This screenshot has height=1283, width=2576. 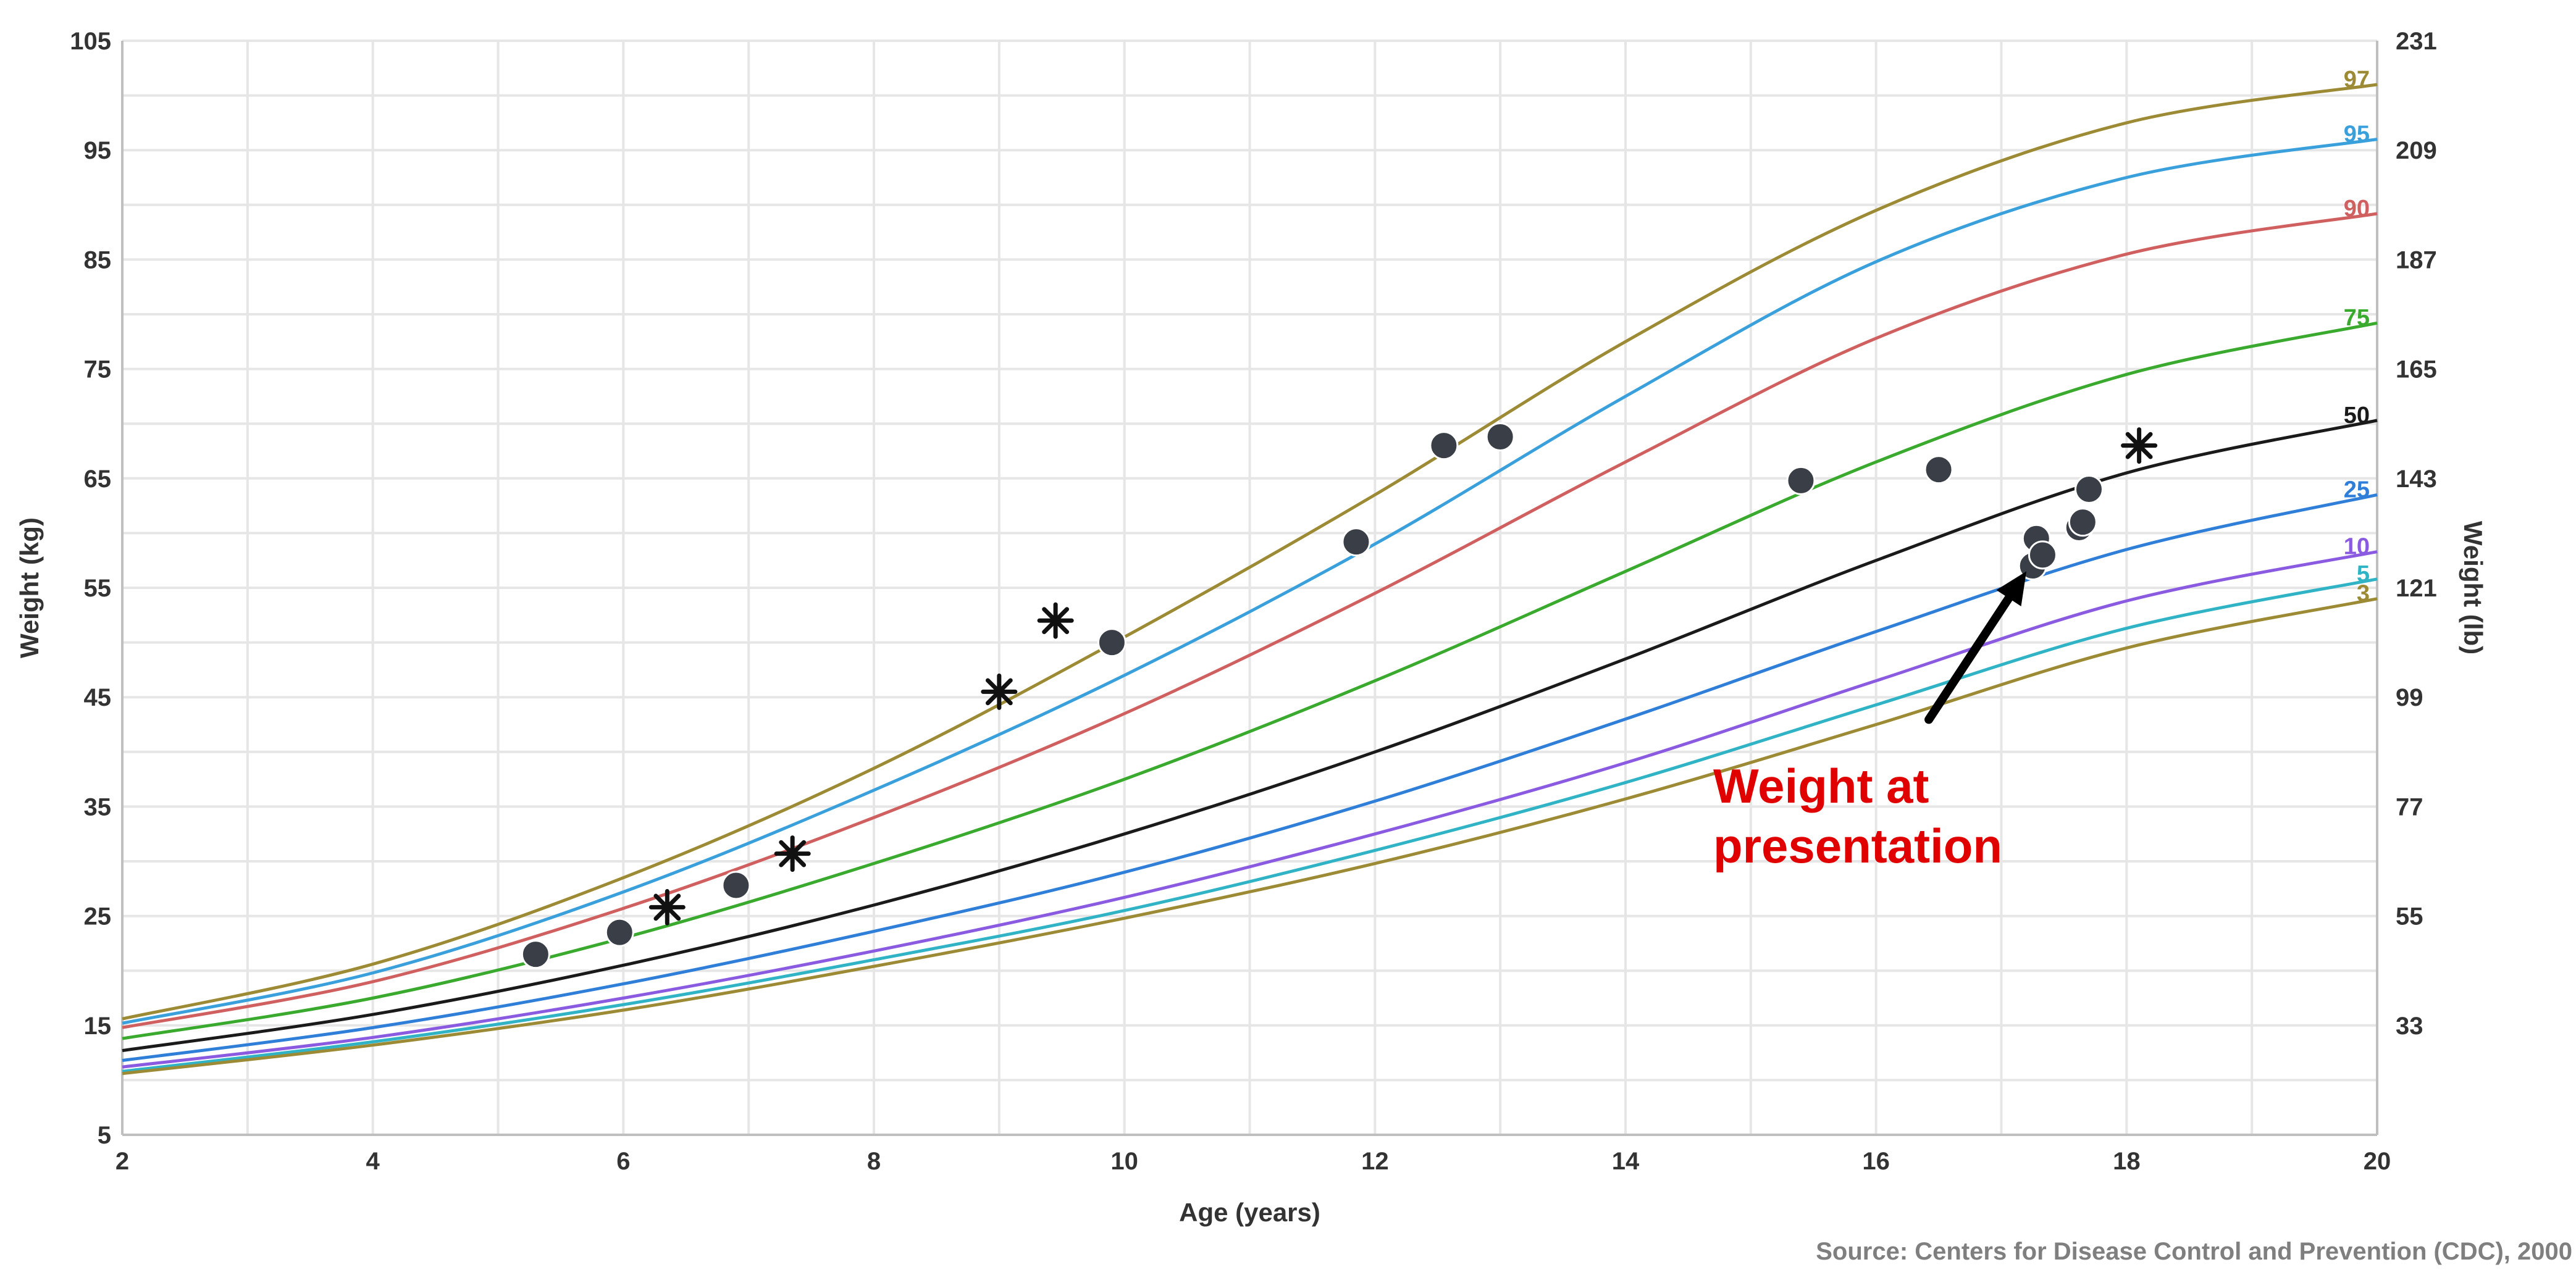 What do you see at coordinates (874, 1161) in the screenshot?
I see `x-tick-label: 8` at bounding box center [874, 1161].